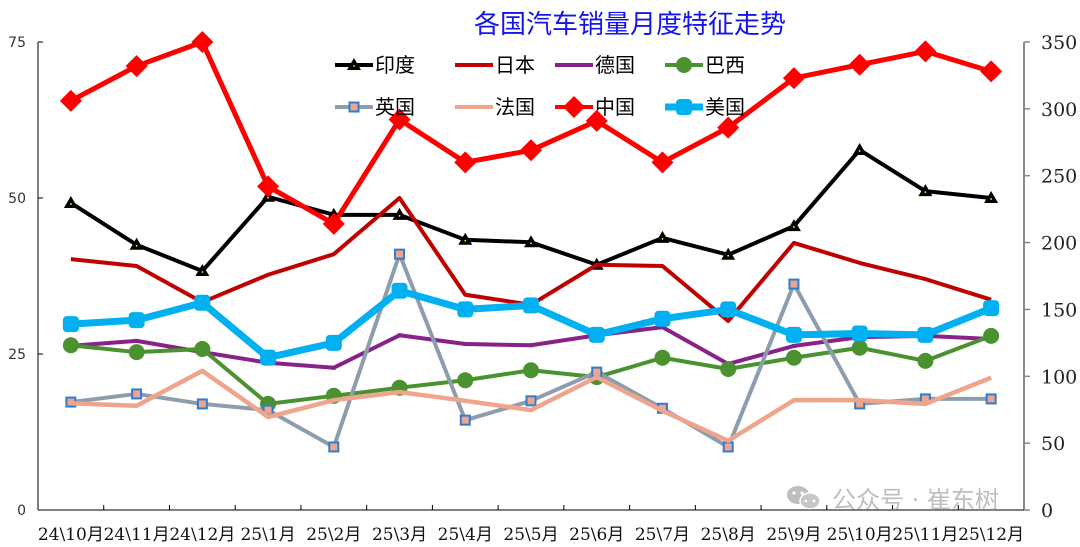  Describe the element at coordinates (1047, 511) in the screenshot. I see `y-tick-label-right: 0` at that location.